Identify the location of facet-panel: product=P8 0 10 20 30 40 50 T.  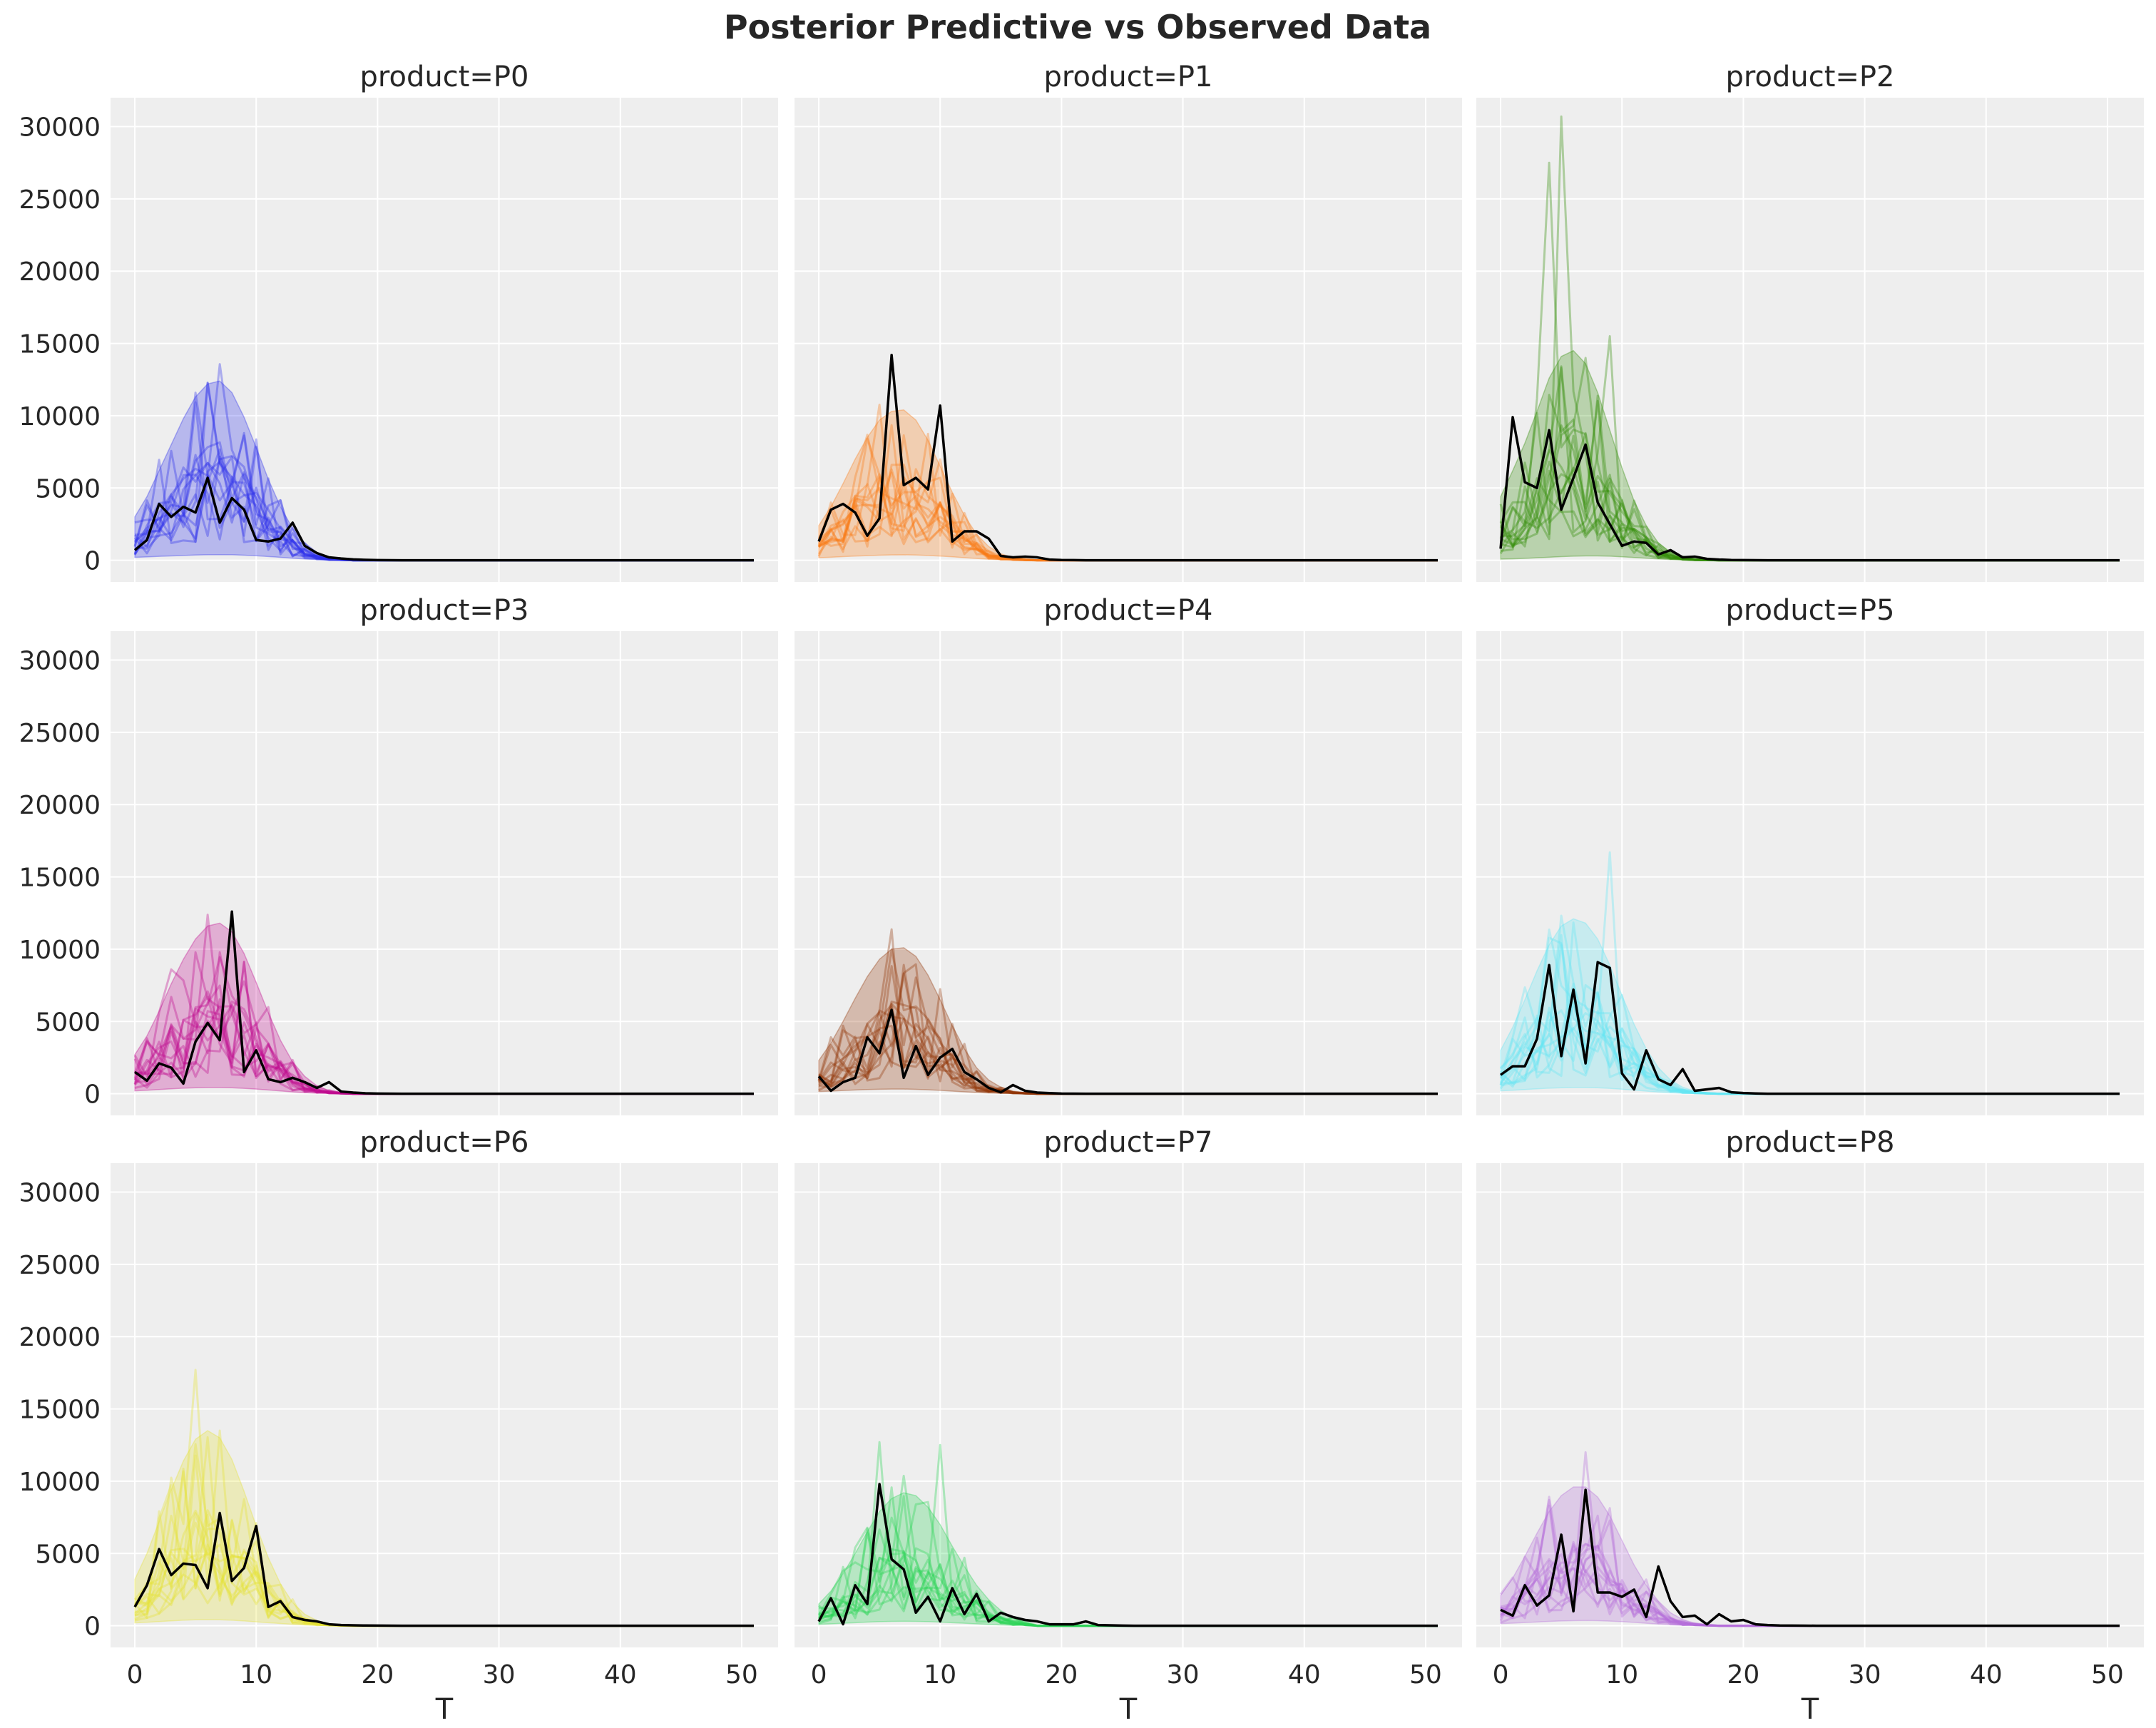
(1810, 1426).